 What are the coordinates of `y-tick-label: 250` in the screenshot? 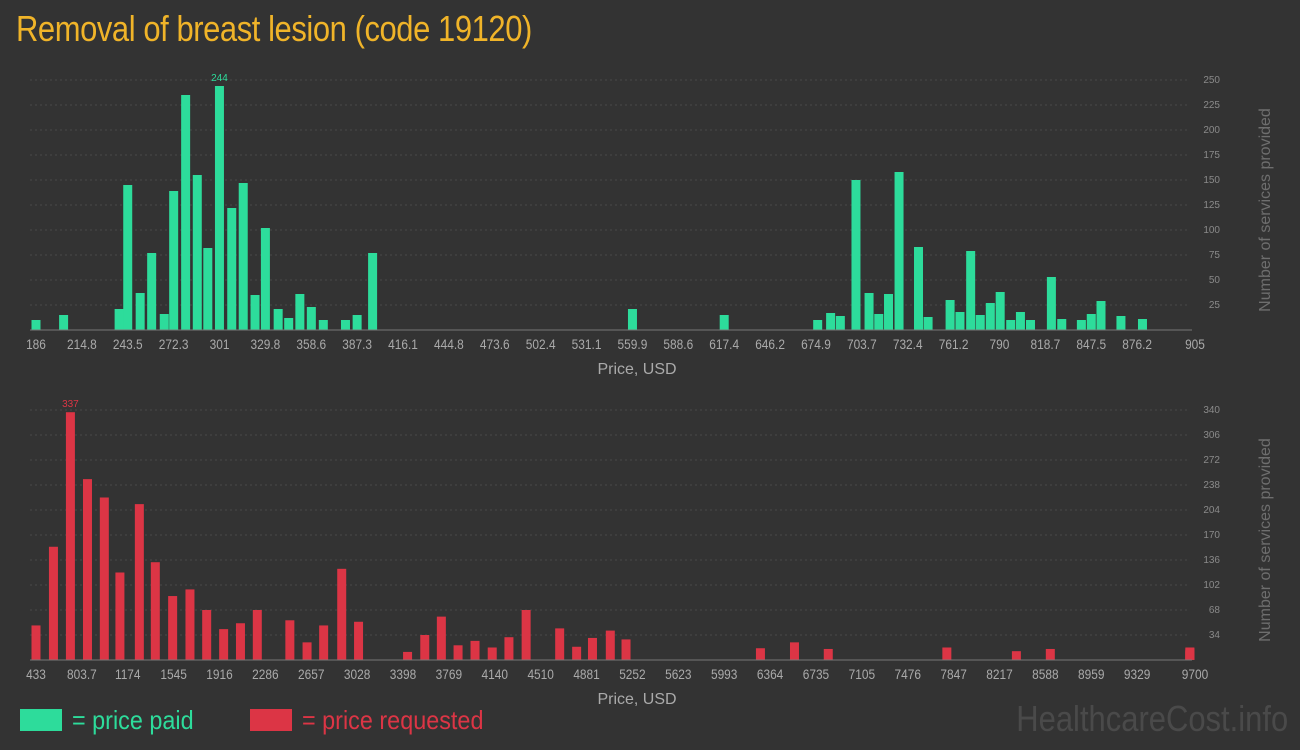 It's located at (1211, 80).